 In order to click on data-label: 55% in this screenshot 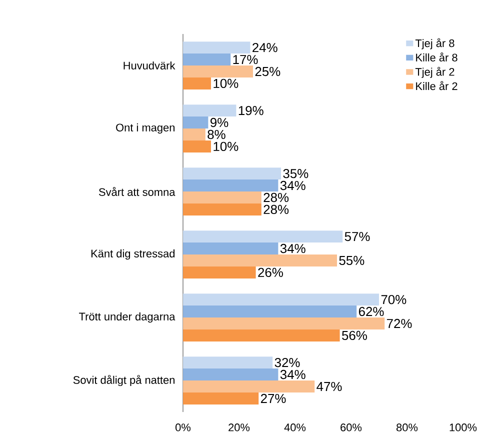, I will do `click(351, 261)`.